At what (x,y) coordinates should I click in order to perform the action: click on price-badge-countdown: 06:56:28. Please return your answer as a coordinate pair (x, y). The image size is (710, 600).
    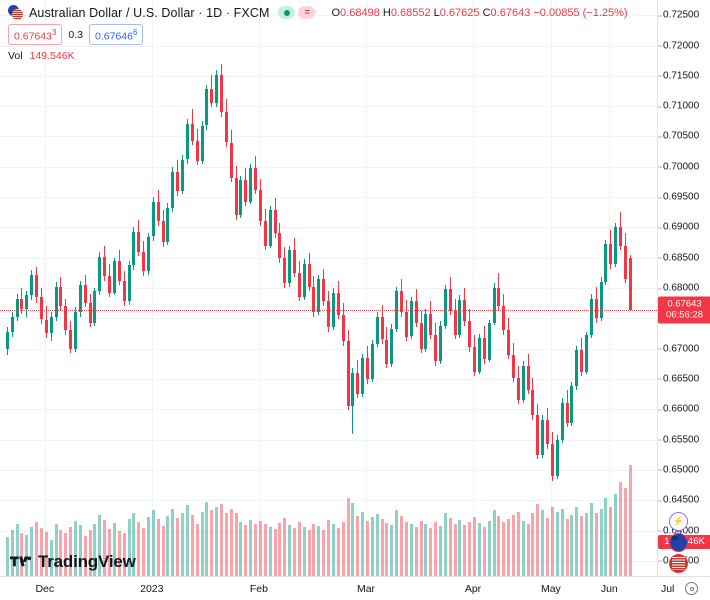
    Looking at the image, I should click on (684, 315).